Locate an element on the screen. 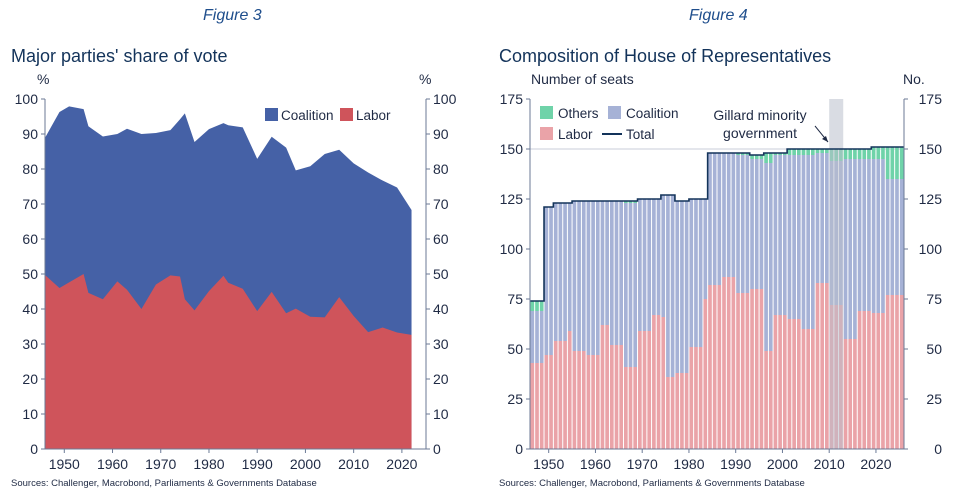  y-tick-label-left: 70 is located at coordinates (30, 204).